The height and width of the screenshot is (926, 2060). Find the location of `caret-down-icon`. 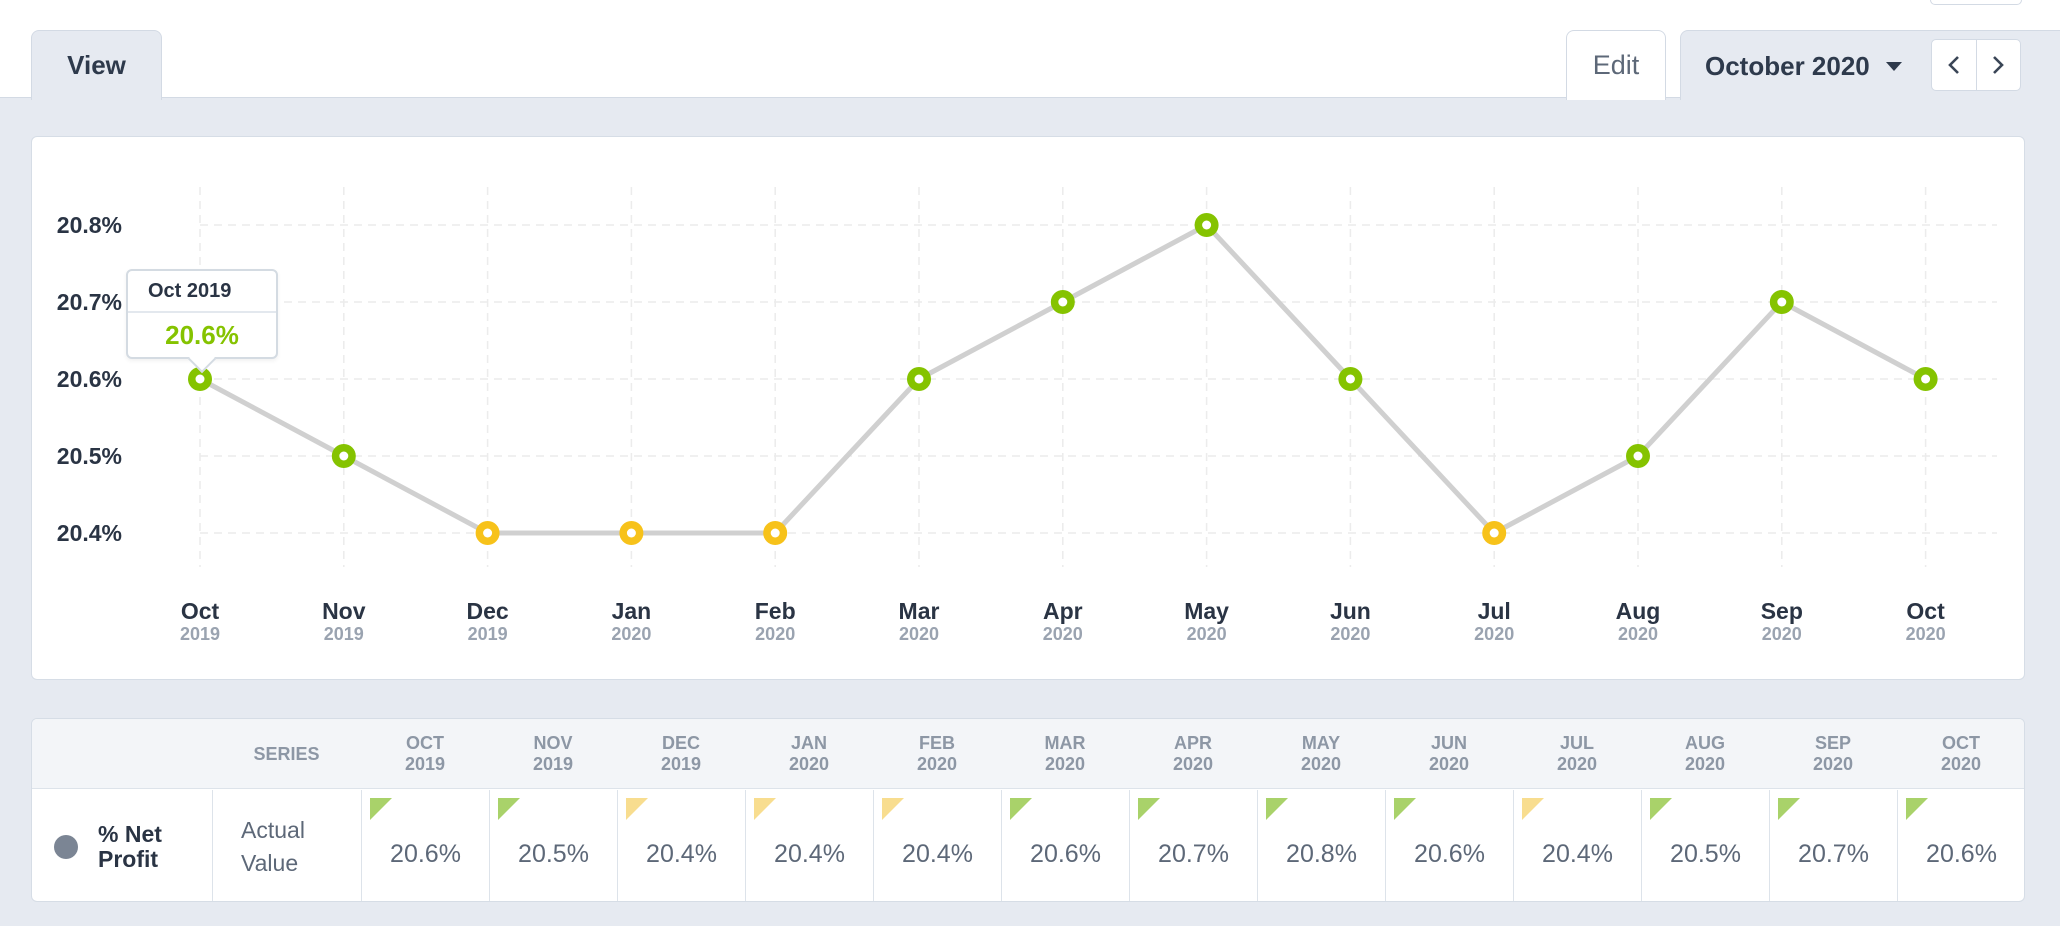

caret-down-icon is located at coordinates (1893, 66).